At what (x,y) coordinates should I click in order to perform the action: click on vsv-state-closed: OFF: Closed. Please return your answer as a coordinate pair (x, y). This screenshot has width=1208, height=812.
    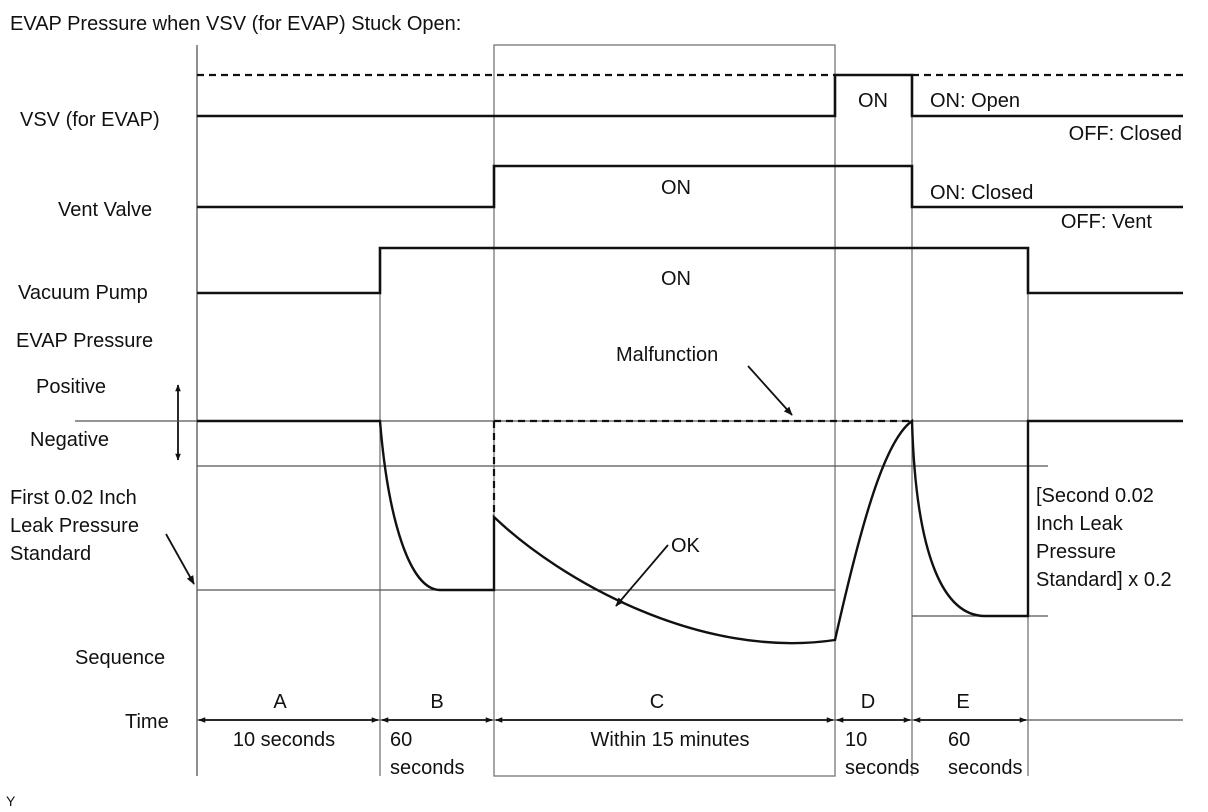
    Looking at the image, I should click on (1125, 134).